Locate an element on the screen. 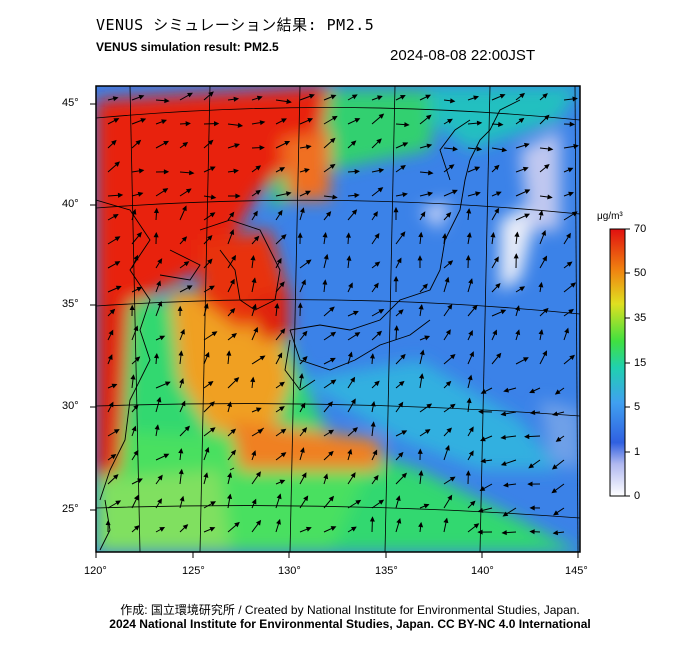  colorbar-tick-label: 1 is located at coordinates (637, 452).